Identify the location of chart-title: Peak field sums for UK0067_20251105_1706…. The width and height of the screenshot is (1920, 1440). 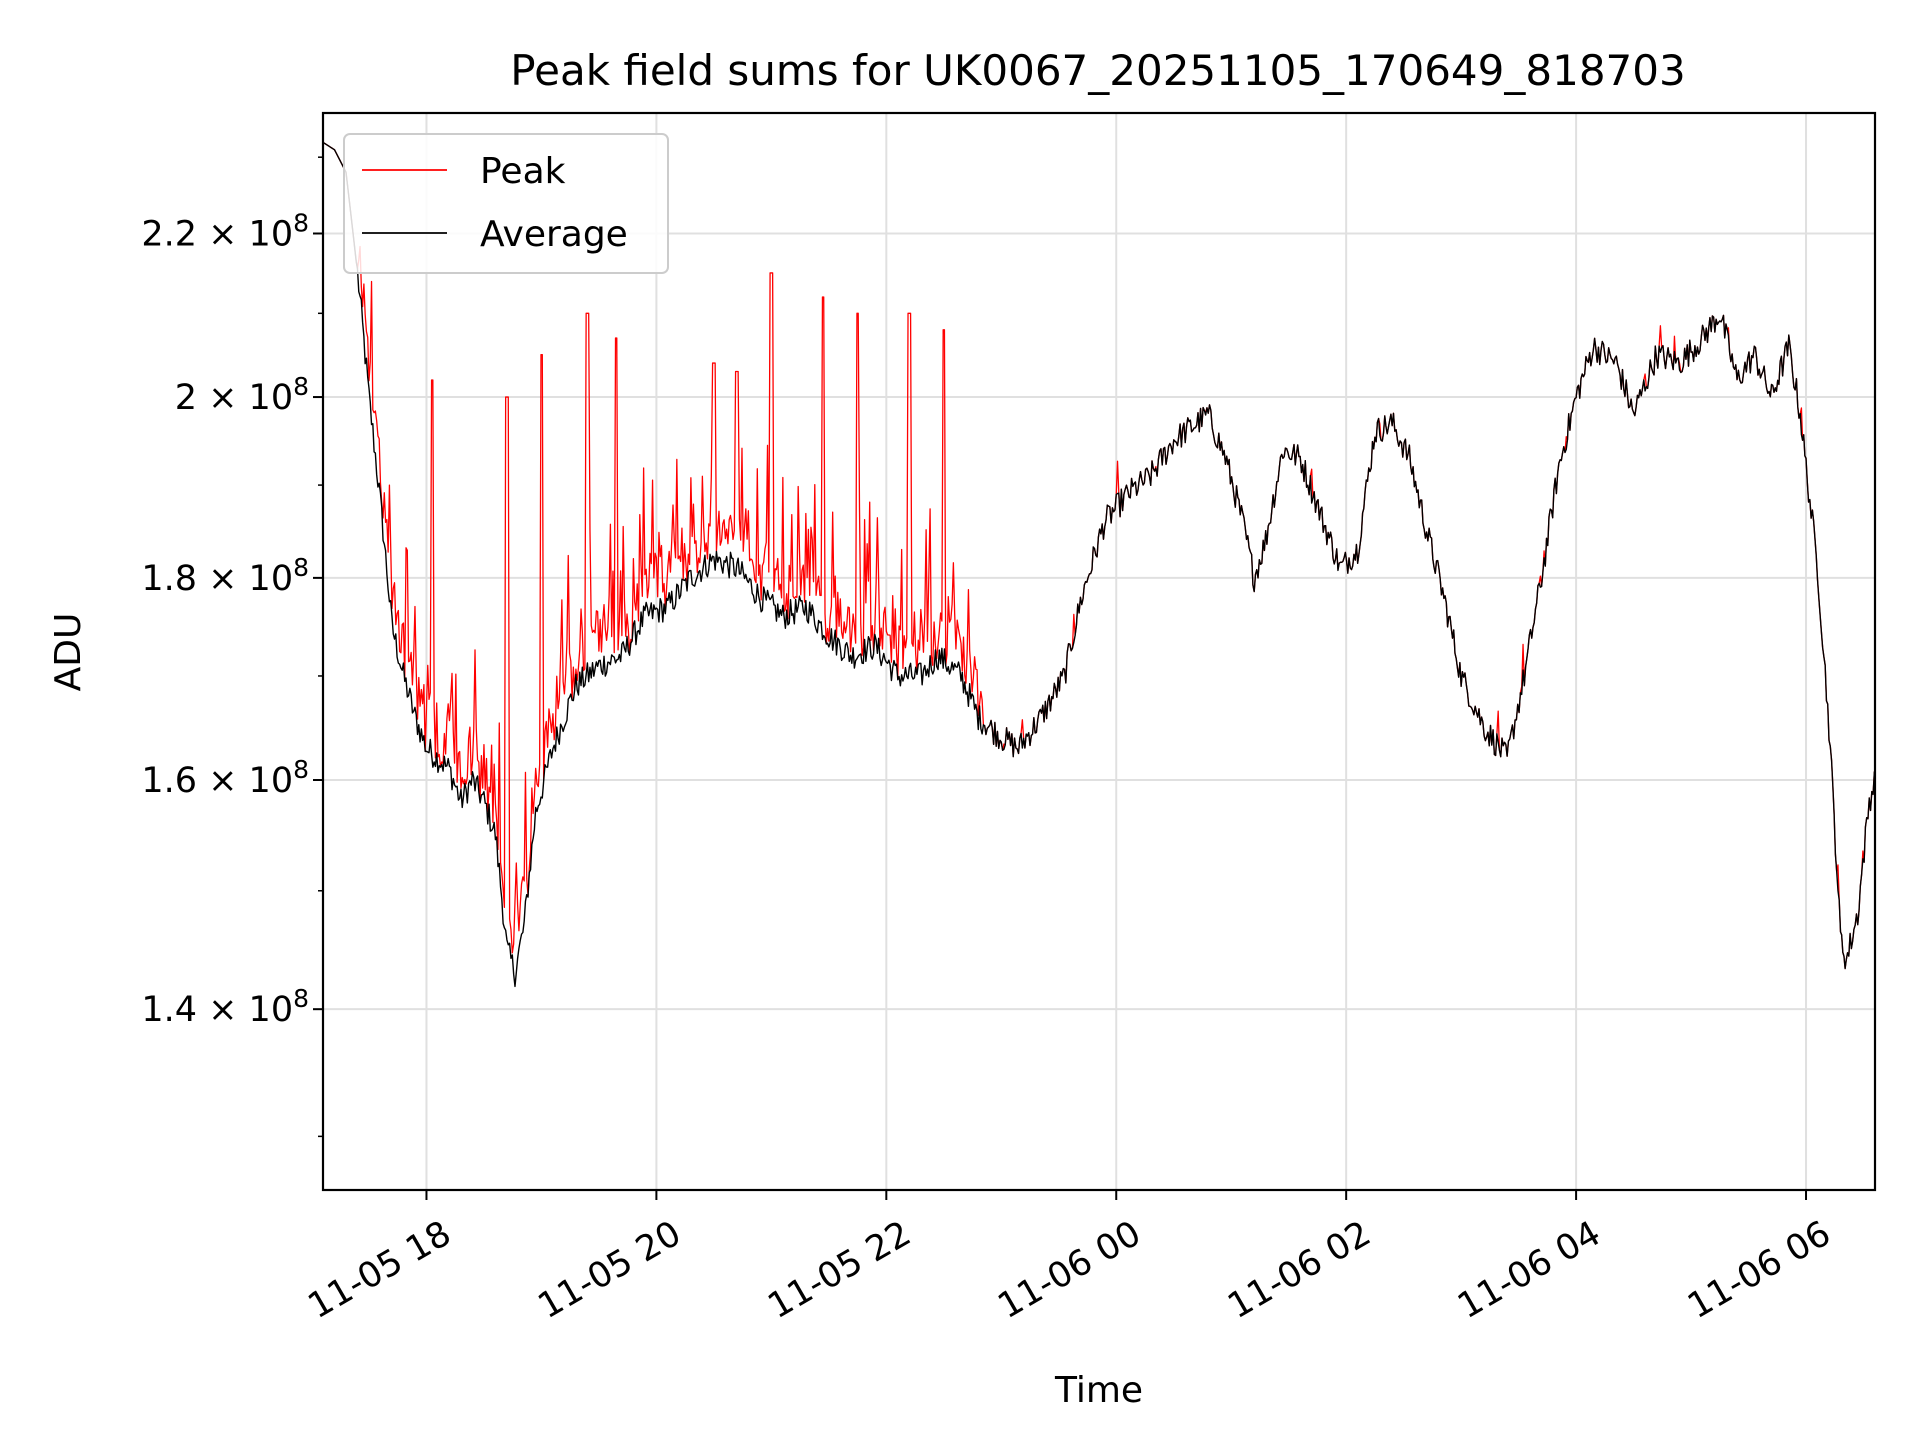
(1097, 70).